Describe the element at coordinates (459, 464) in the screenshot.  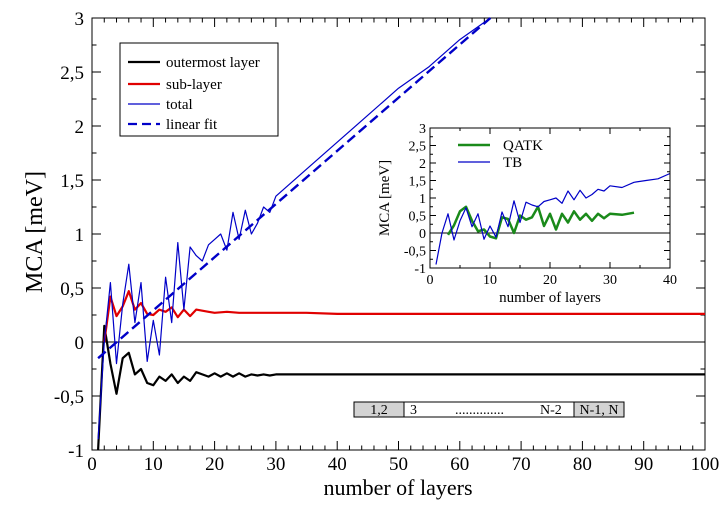
I see `main-x-tick-label: 60` at that location.